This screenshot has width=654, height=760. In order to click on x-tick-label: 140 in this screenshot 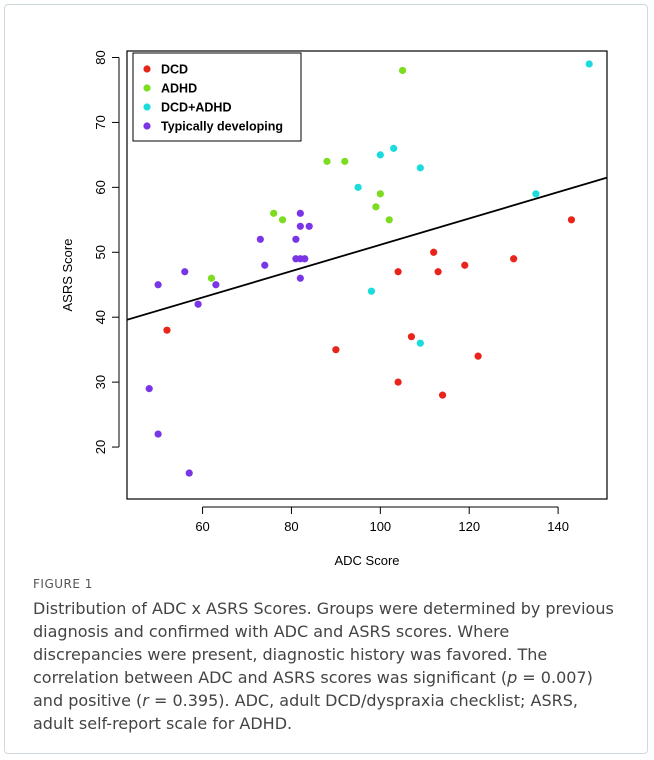, I will do `click(558, 526)`.